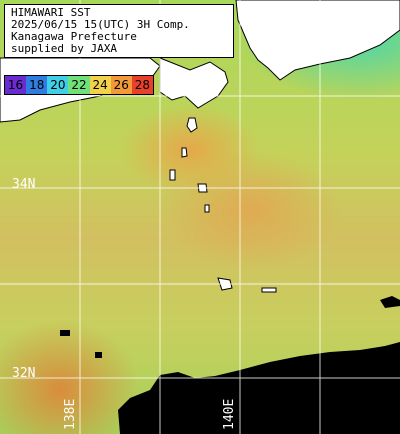  Describe the element at coordinates (207, 208) in the screenshot. I see `island-miyake` at that location.